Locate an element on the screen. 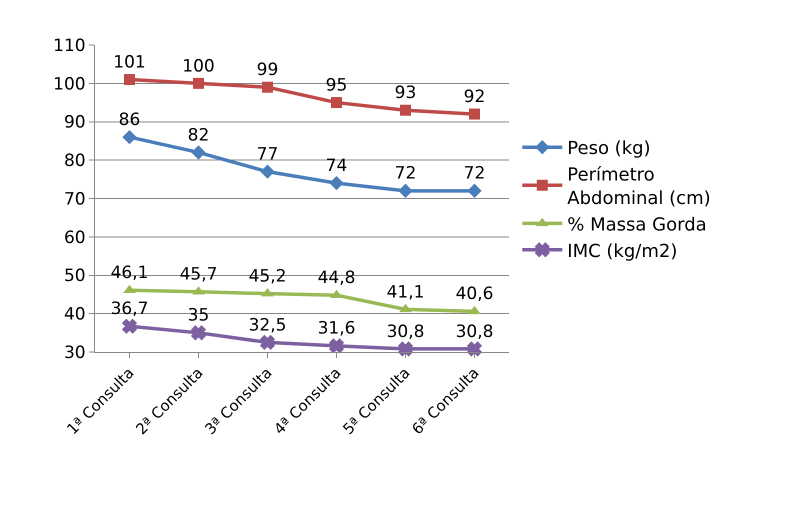 The height and width of the screenshot is (507, 789). legend-label: Perímetro Abdominal (cm) is located at coordinates (639, 187).